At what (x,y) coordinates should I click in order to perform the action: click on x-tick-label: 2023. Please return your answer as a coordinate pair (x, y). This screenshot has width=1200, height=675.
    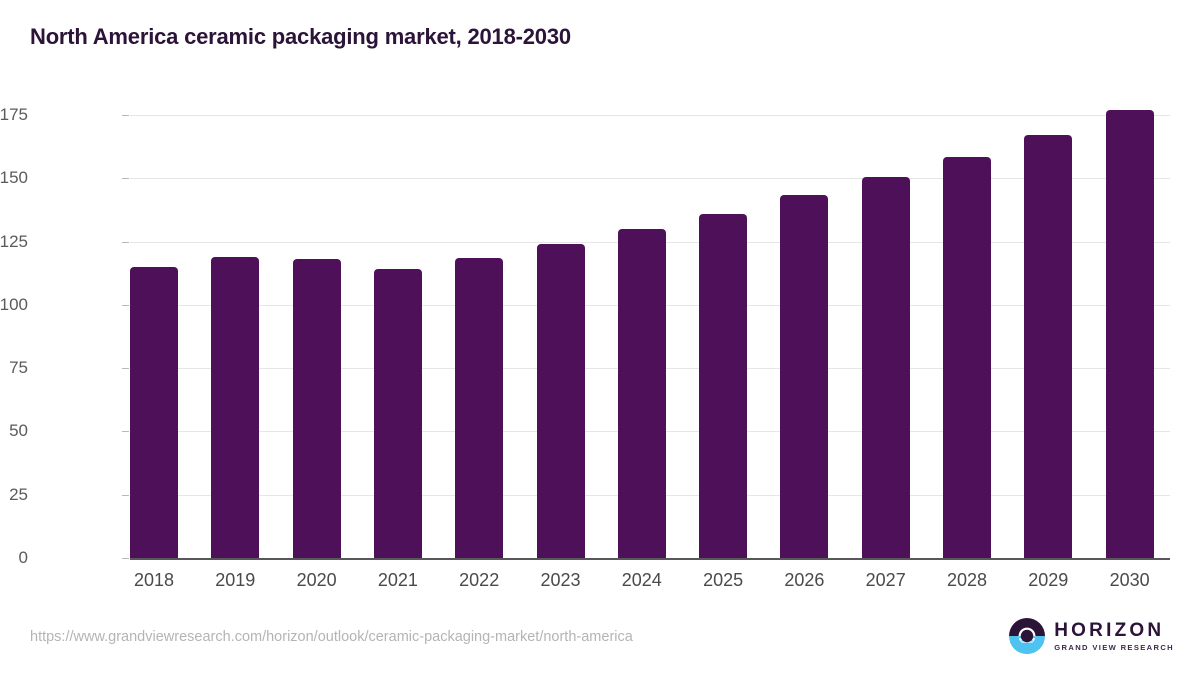
    Looking at the image, I should click on (560, 580).